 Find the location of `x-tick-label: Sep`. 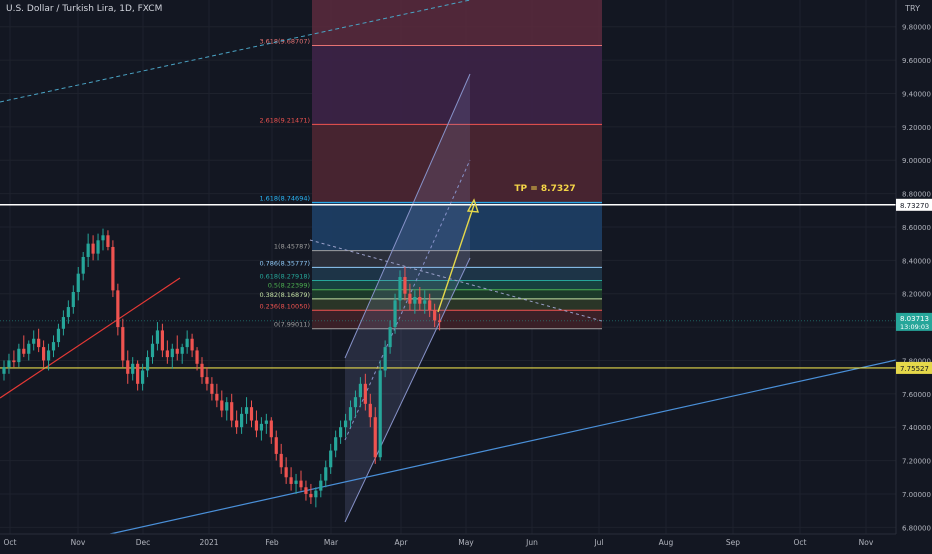

x-tick-label: Sep is located at coordinates (733, 542).